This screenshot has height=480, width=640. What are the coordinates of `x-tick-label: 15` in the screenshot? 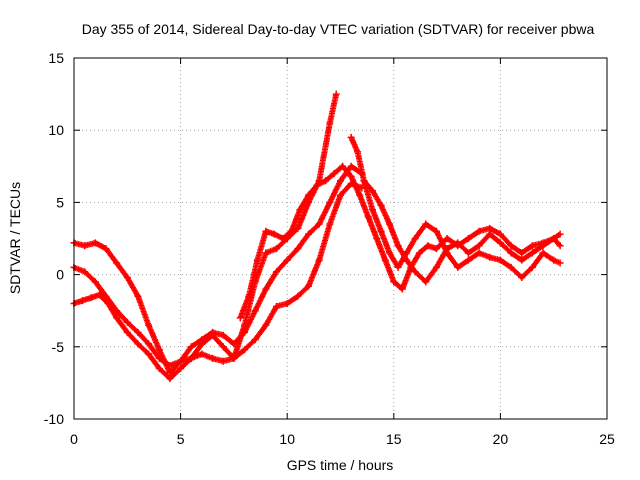 It's located at (394, 439).